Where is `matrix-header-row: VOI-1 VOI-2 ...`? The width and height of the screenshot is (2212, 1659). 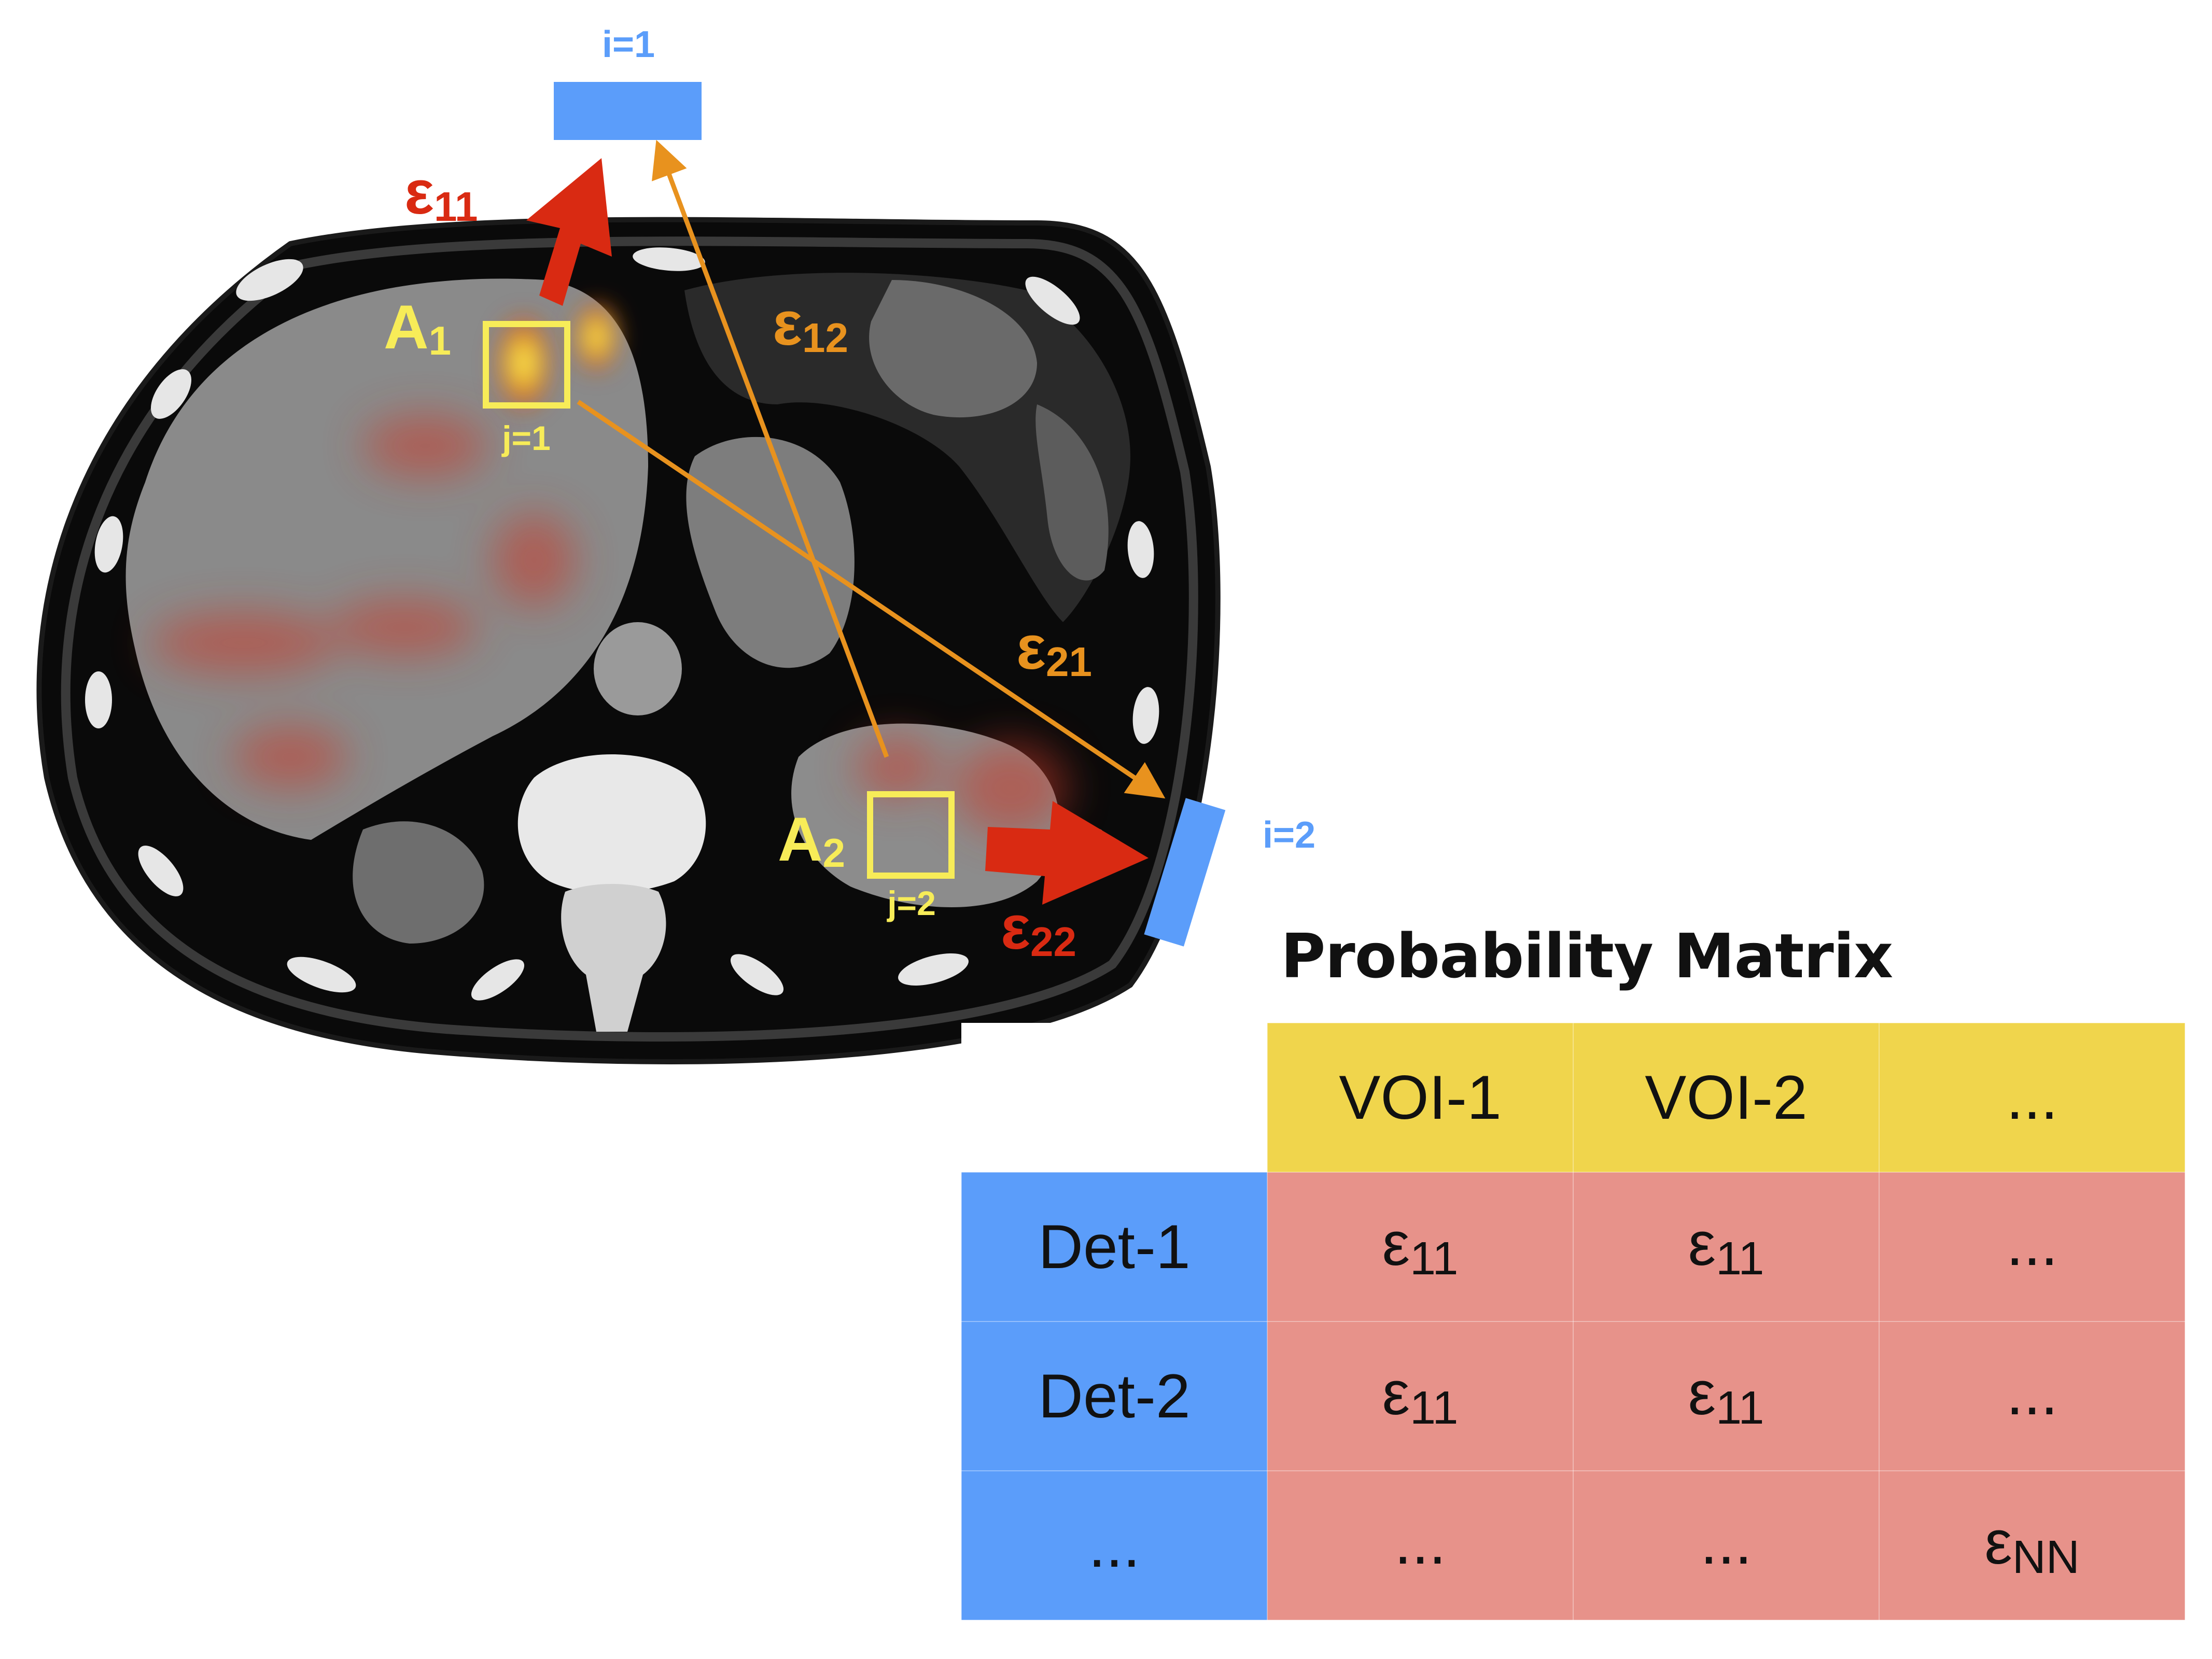
matrix-header-row: VOI-1 VOI-2 ... is located at coordinates (1573, 1098).